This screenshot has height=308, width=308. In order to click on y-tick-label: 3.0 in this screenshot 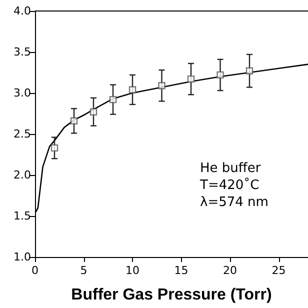, I will do `click(22, 93)`.